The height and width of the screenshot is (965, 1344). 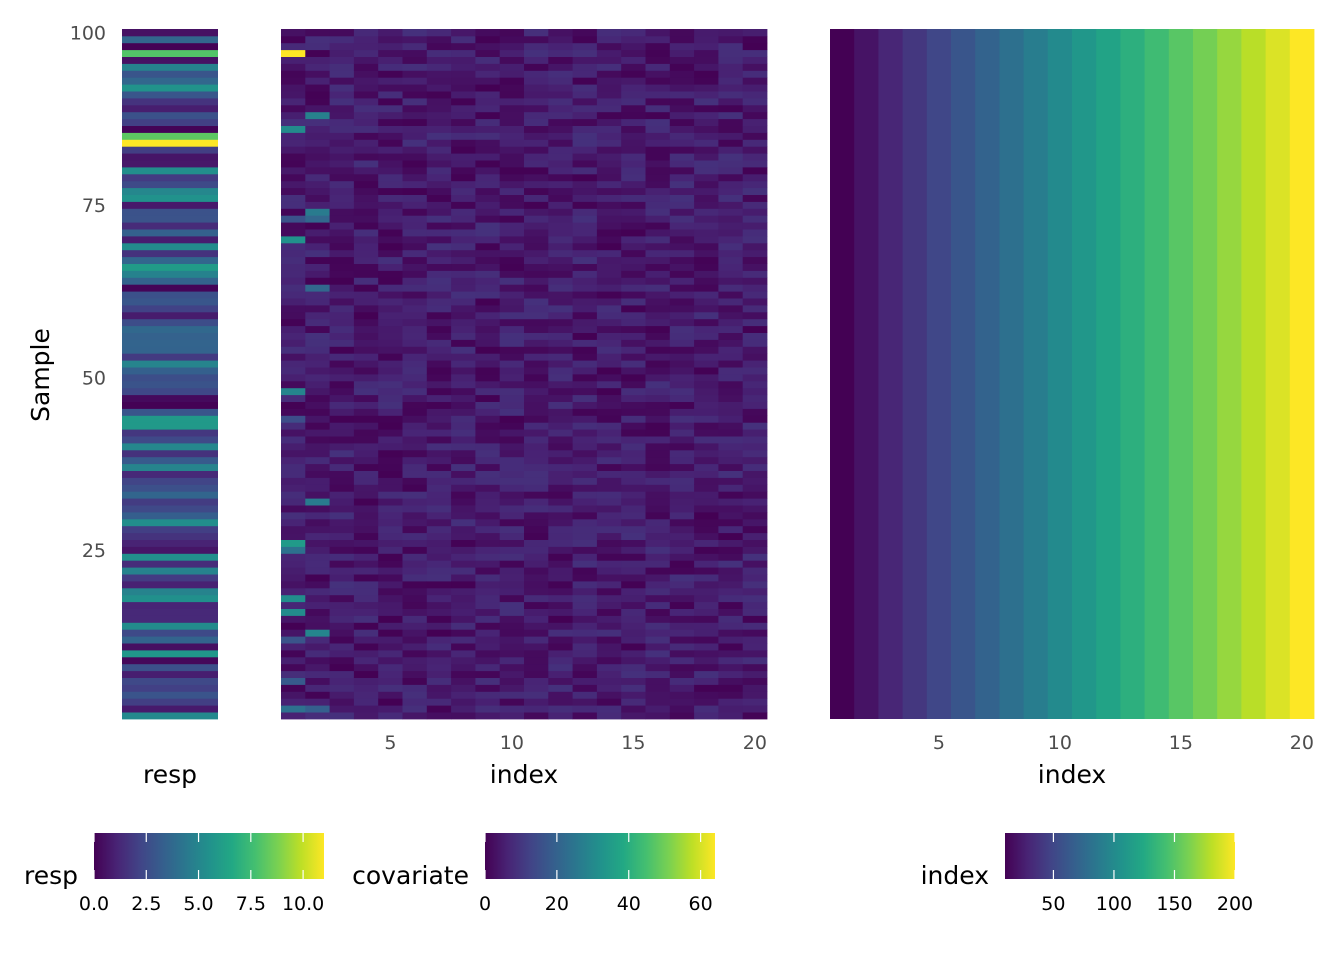 What do you see at coordinates (146, 904) in the screenshot?
I see `legend-tick-label: 2.5` at bounding box center [146, 904].